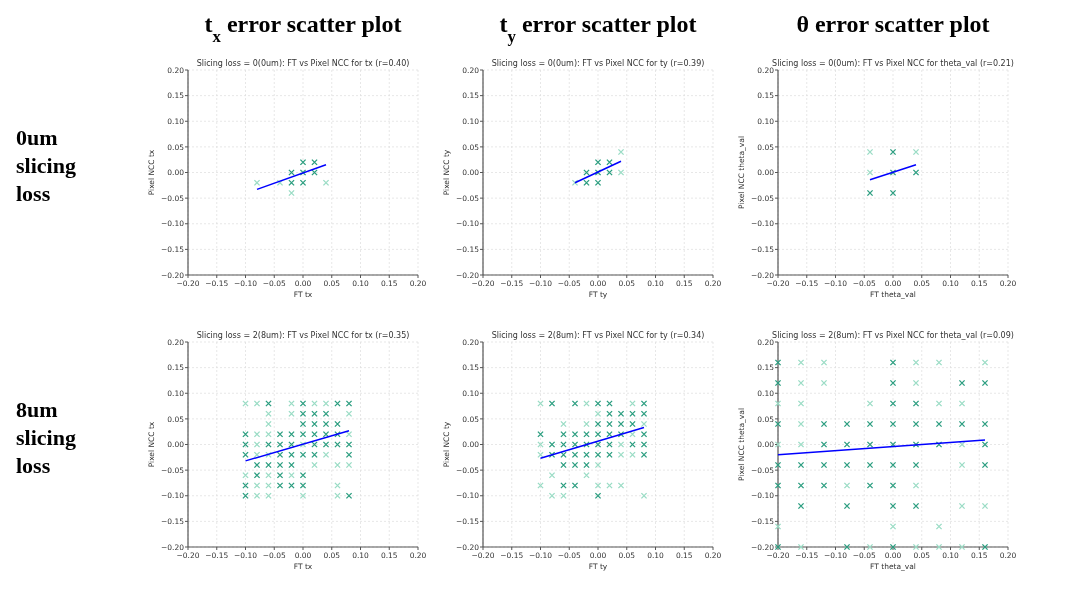 The width and height of the screenshot is (1073, 592). What do you see at coordinates (893, 63) in the screenshot?
I see `chart-title: Slicing loss = 0(0um): FT vs Pixel NCC for theta_val (r=0.21)` at bounding box center [893, 63].